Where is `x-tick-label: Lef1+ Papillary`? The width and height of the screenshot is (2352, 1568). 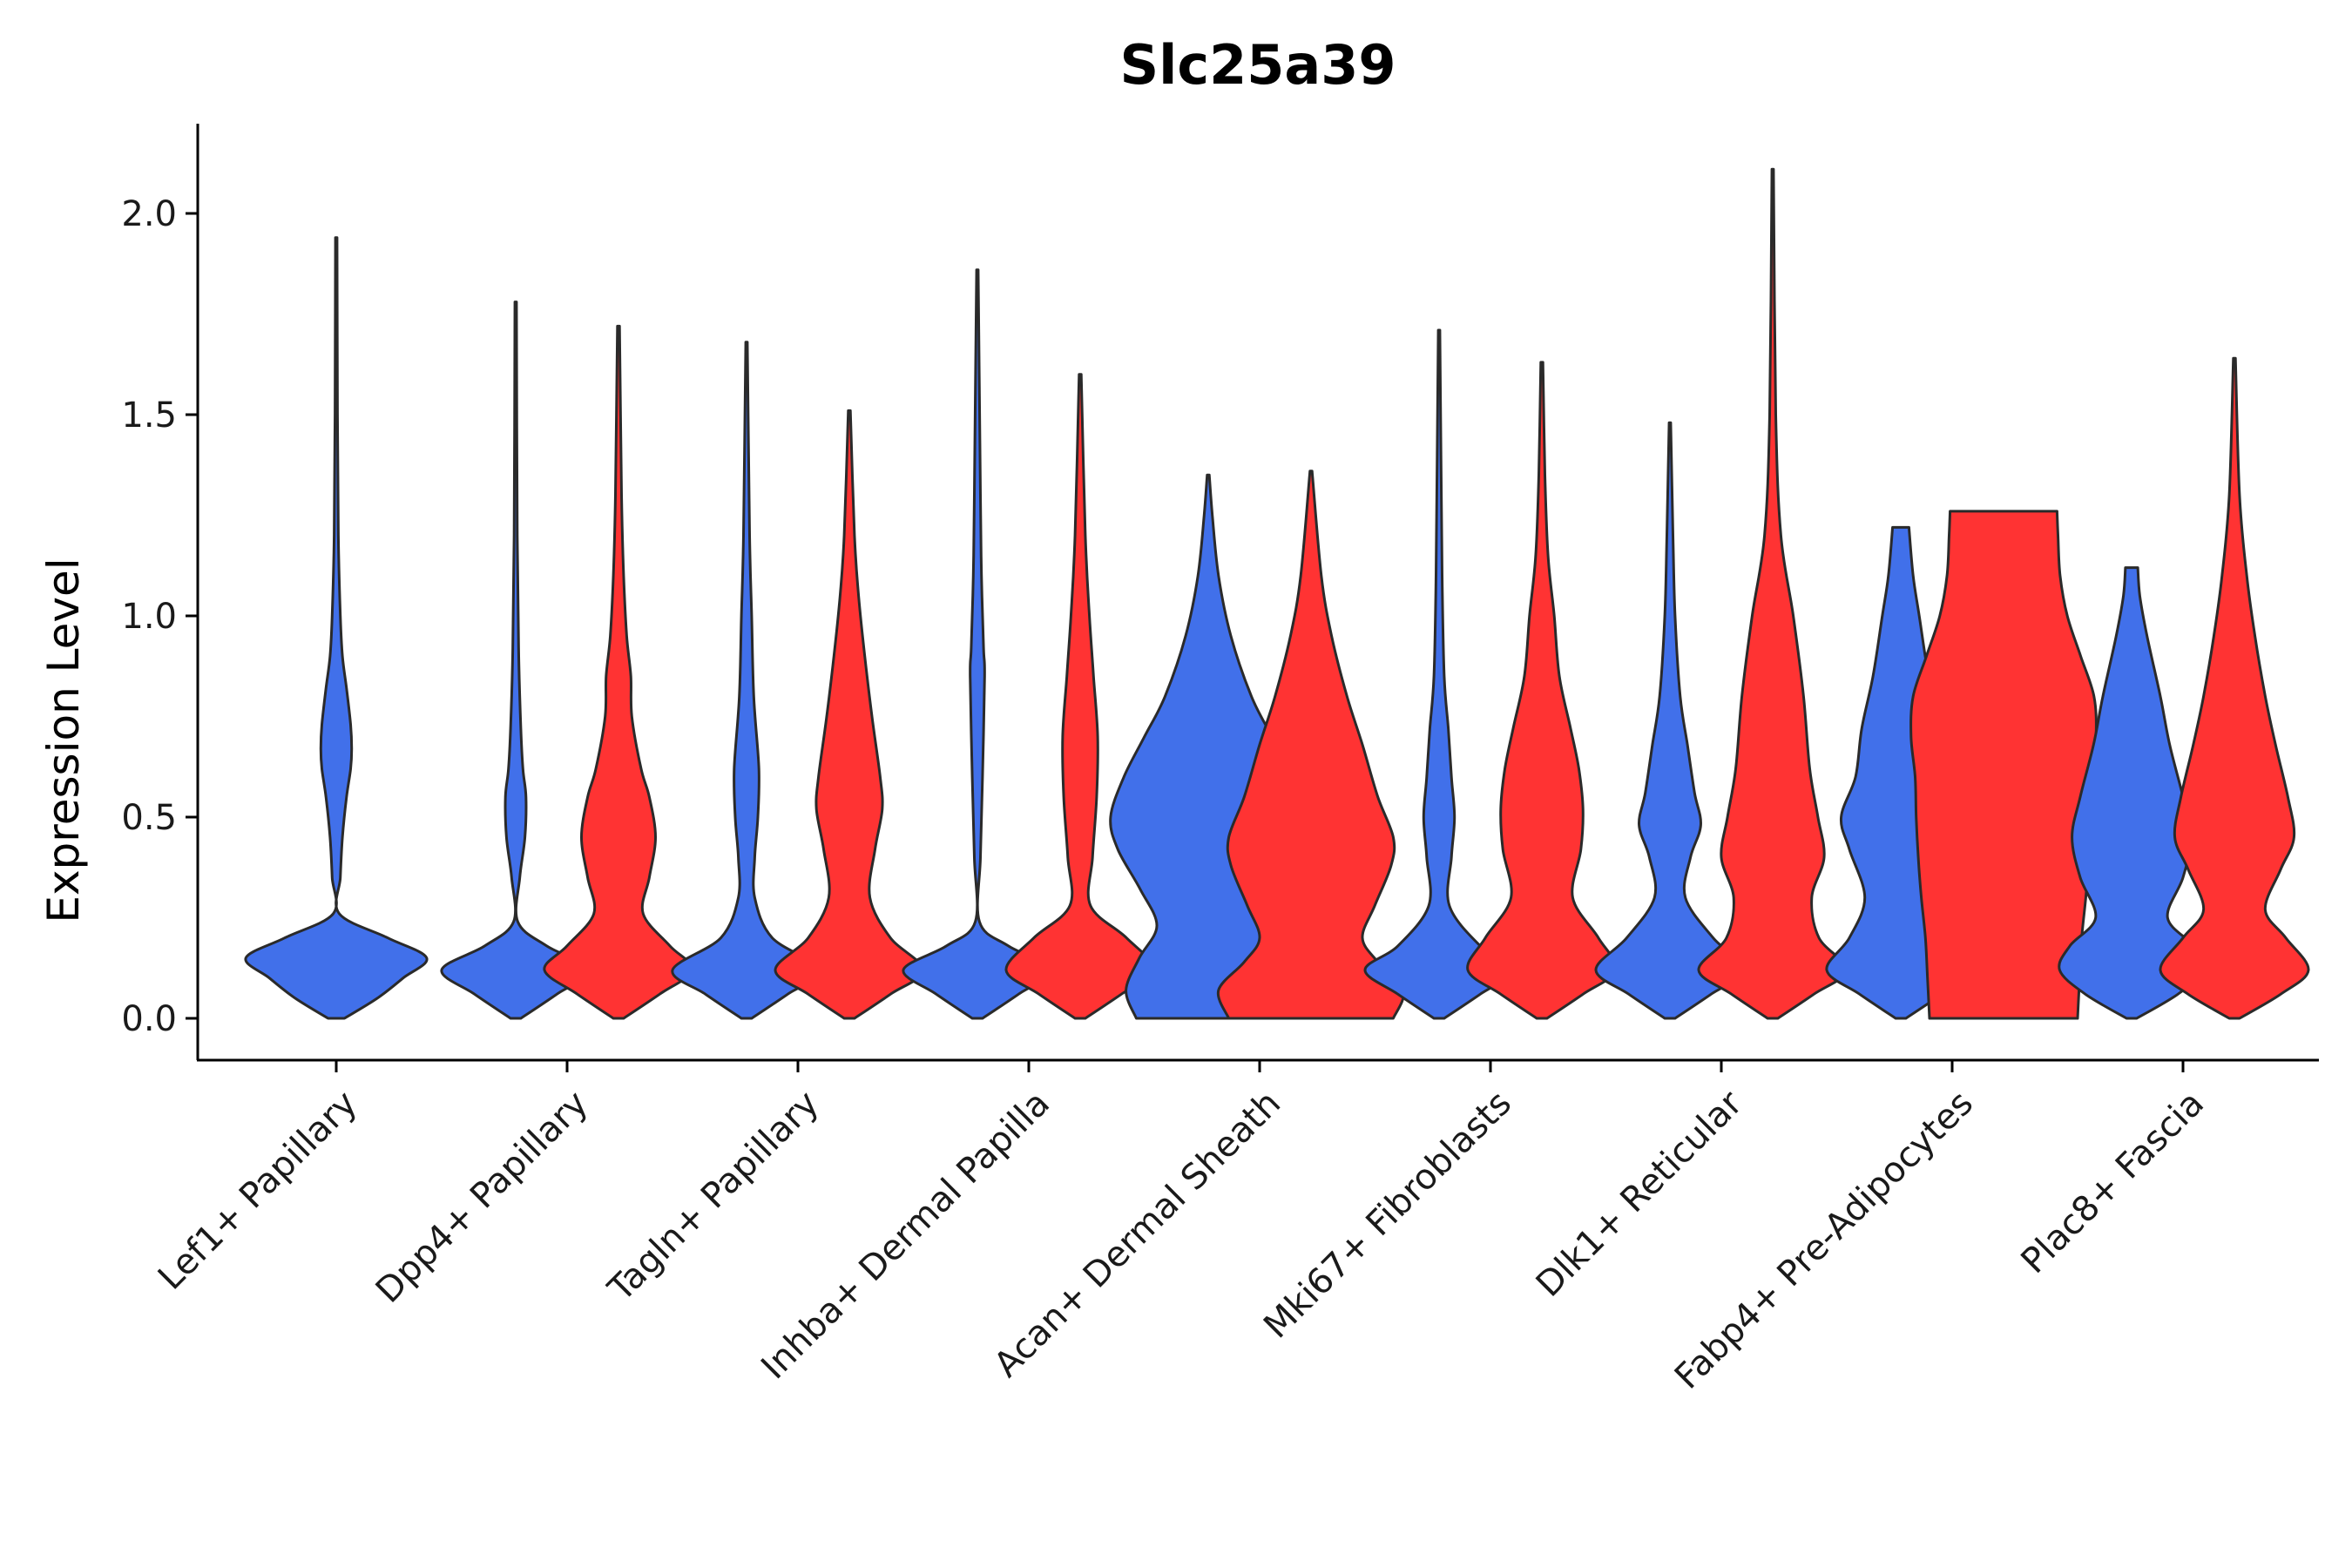 x-tick-label: Lef1+ Papillary is located at coordinates (258, 1191).